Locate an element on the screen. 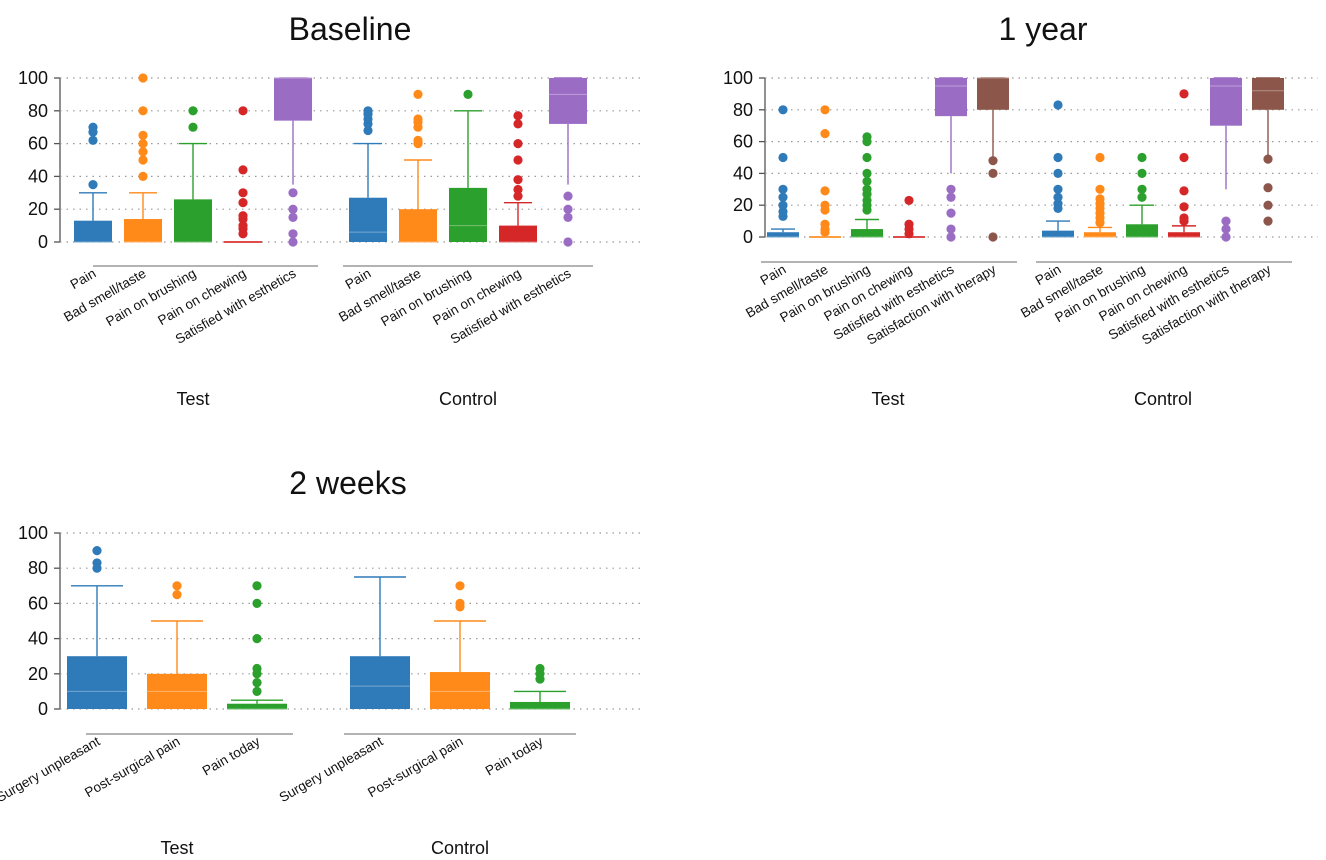 This screenshot has width=1326, height=860. y-tick-label: 40 is located at coordinates (743, 173).